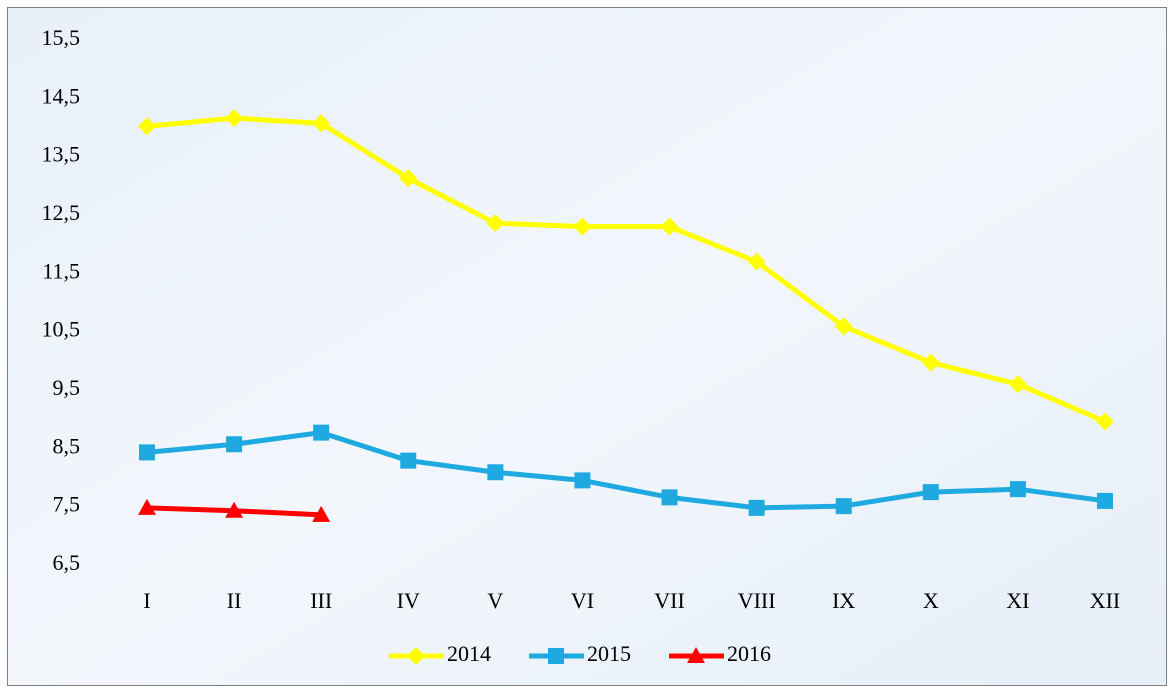 The width and height of the screenshot is (1168, 687). Describe the element at coordinates (609, 653) in the screenshot. I see `legend-label: 2015` at that location.